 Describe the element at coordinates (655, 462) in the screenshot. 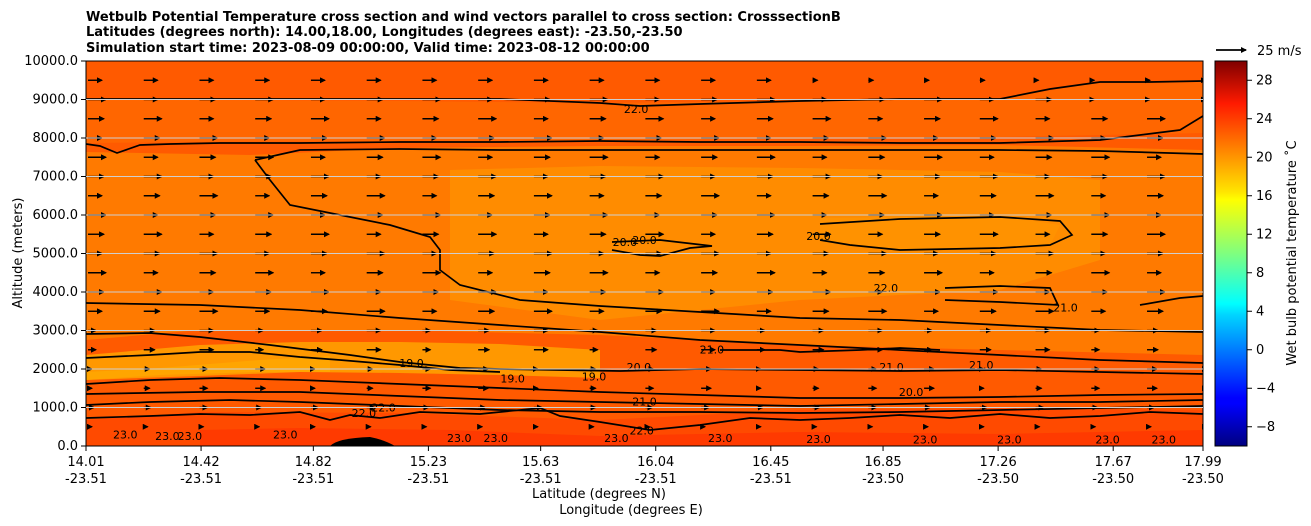

I see `x-tick-label-lat: 16.04` at that location.